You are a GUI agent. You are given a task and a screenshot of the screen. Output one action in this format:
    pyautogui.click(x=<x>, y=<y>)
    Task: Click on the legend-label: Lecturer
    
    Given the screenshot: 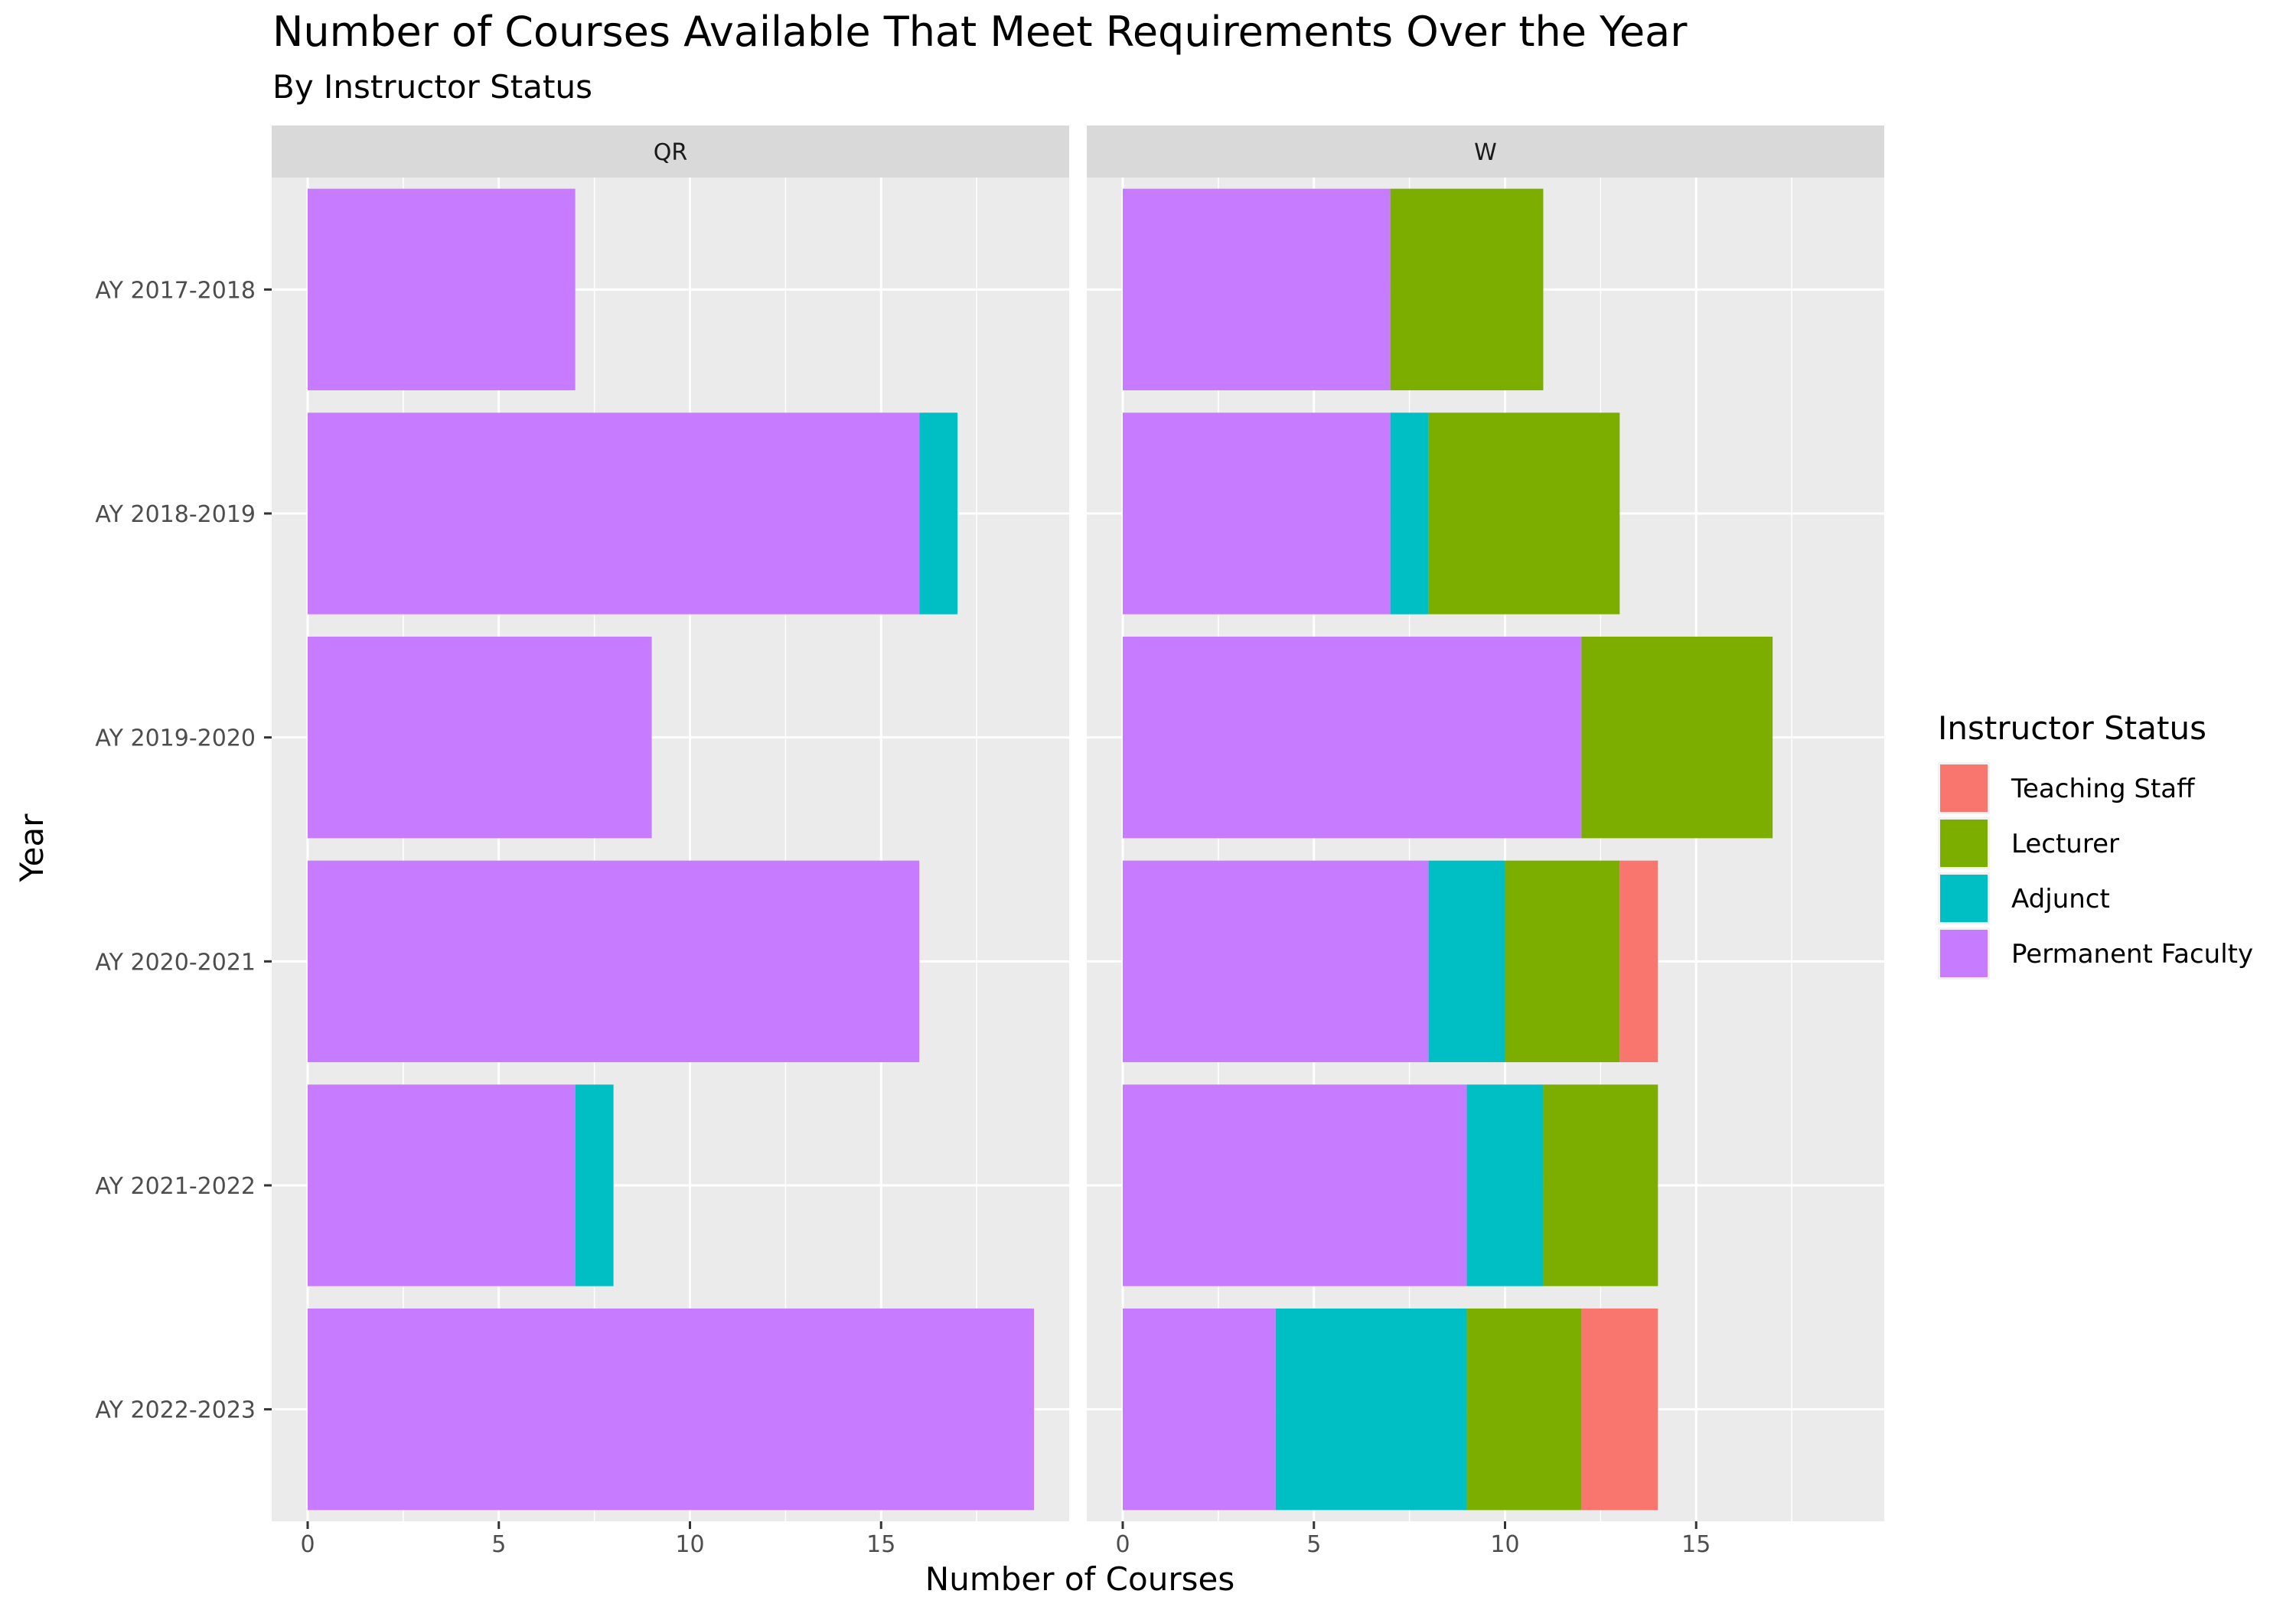 What is the action you would take?
    pyautogui.click(x=2065, y=844)
    